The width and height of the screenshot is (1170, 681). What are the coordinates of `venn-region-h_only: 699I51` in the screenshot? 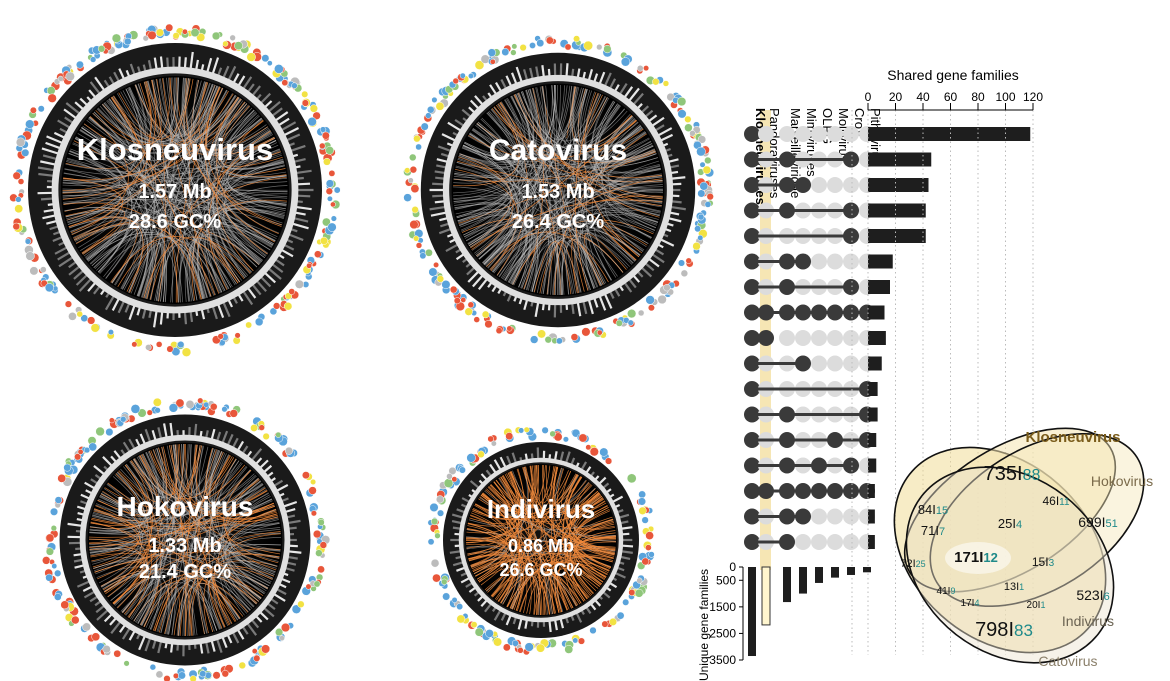 It's located at (1098, 522).